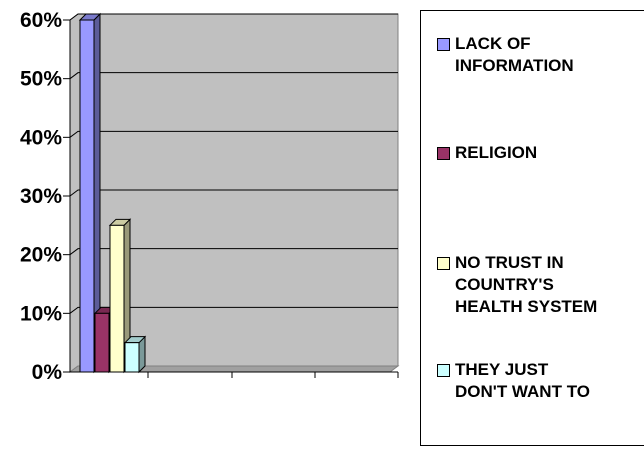  I want to click on legend-item-dont-want-to: THEY JUST DON'T WANT TO, so click(513, 381).